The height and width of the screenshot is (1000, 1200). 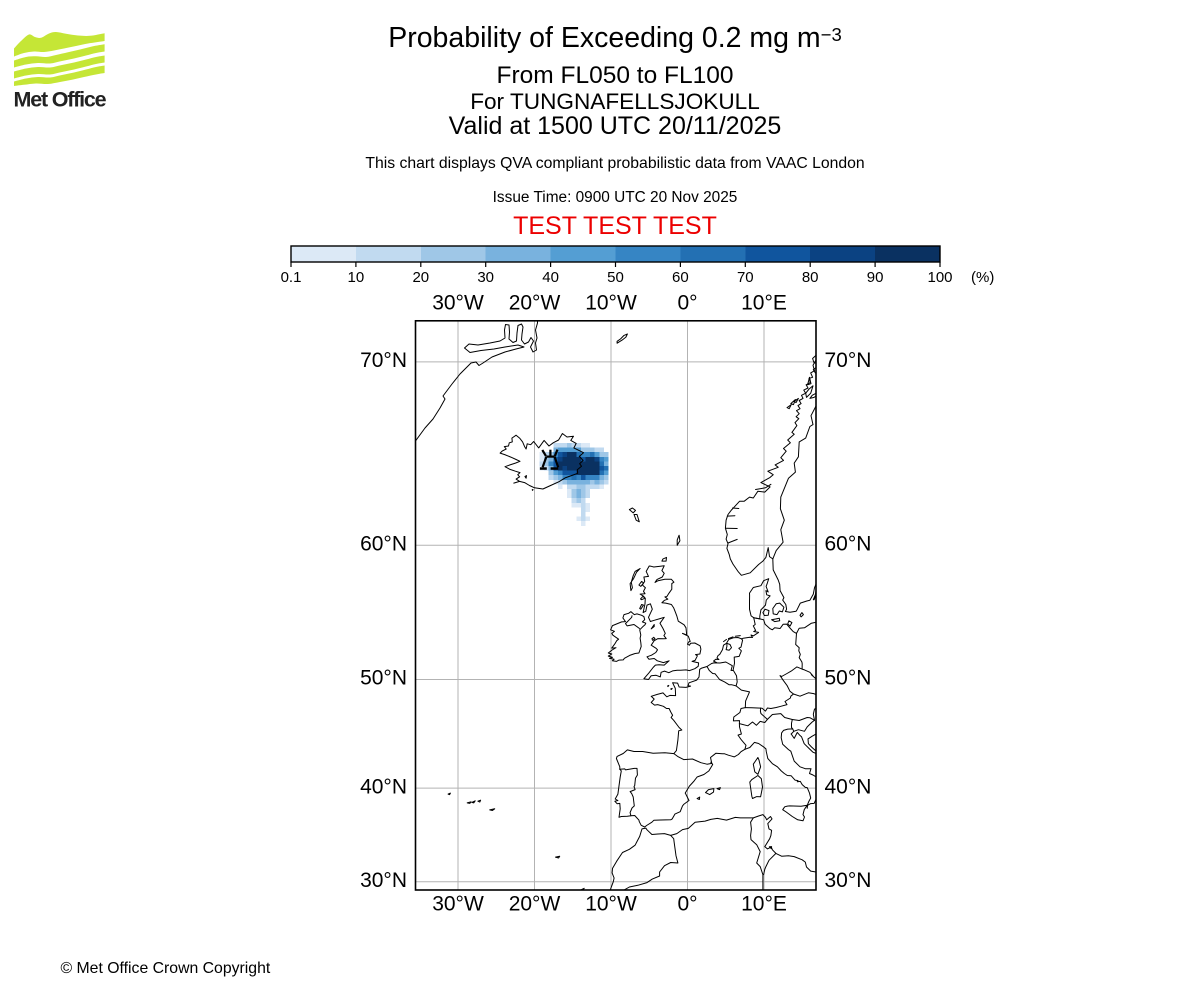 What do you see at coordinates (745, 277) in the screenshot?
I see `svg-text: 70` at bounding box center [745, 277].